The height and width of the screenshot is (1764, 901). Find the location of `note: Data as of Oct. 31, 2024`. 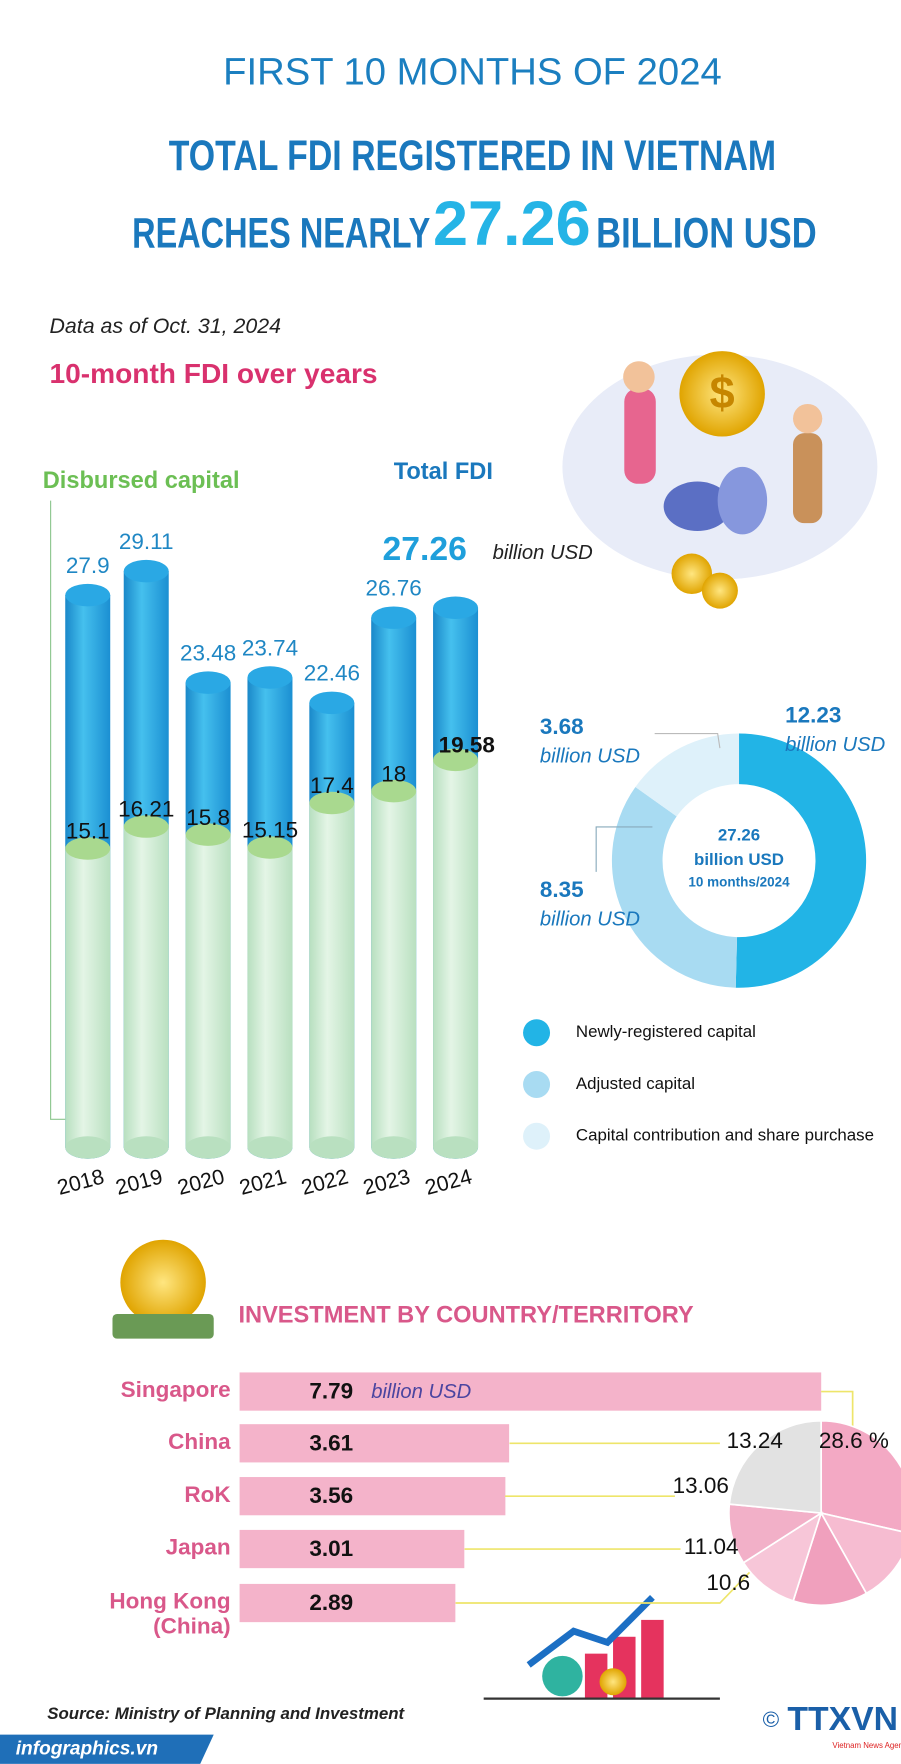

note: Data as of Oct. 31, 2024 is located at coordinates (165, 326).